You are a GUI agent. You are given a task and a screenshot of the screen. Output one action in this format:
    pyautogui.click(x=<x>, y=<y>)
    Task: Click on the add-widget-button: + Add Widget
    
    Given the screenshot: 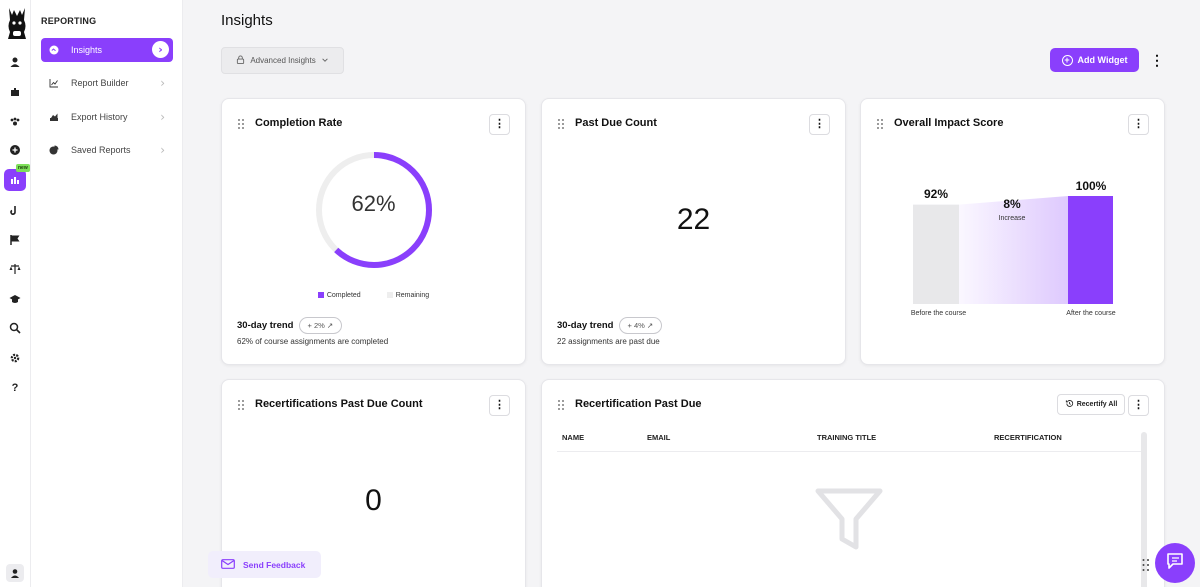 What is the action you would take?
    pyautogui.click(x=1094, y=60)
    